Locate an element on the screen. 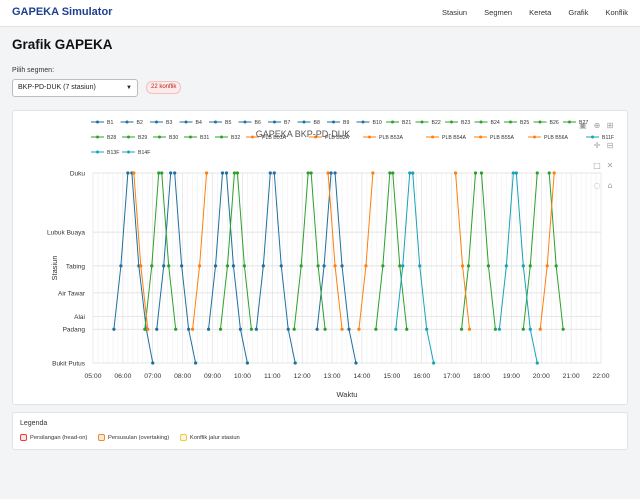 The image size is (640, 499). x-tick-label: 16:00 is located at coordinates (421, 376).